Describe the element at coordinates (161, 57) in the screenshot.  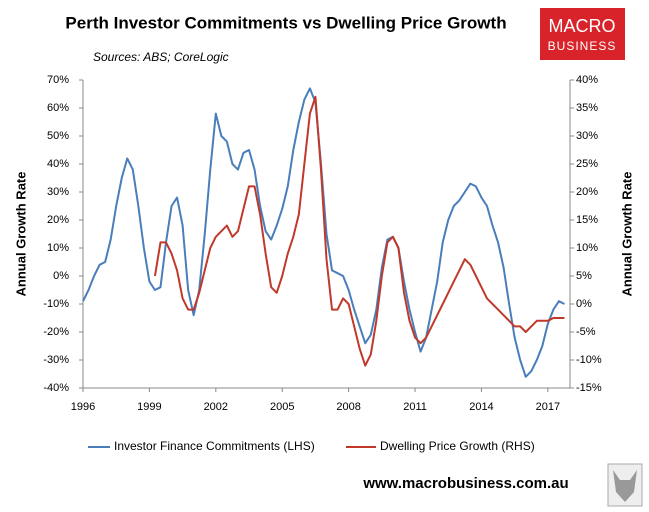
I see `chart-subtitle: Sources: ABS; CoreLogic` at that location.